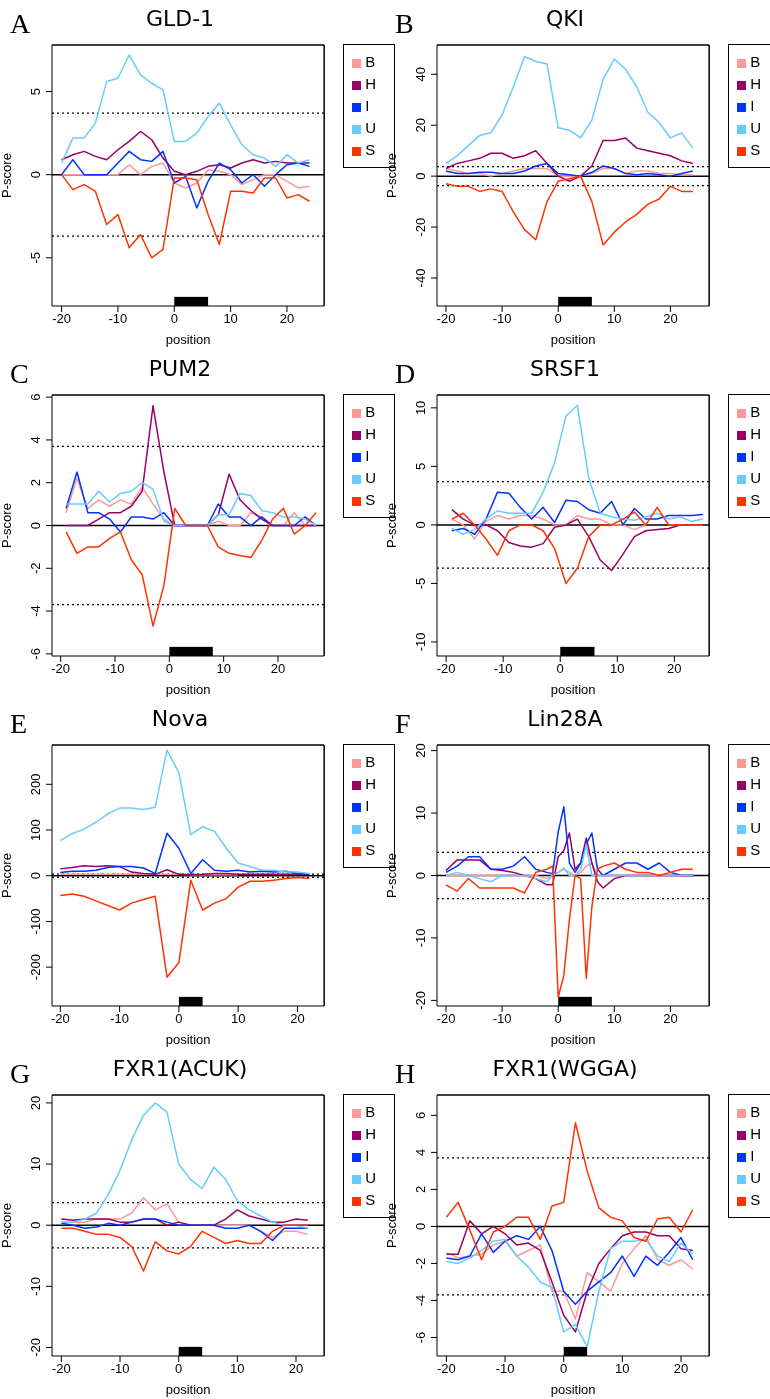 This screenshot has height=1399, width=770. Describe the element at coordinates (19, 374) in the screenshot. I see `text: C` at that location.